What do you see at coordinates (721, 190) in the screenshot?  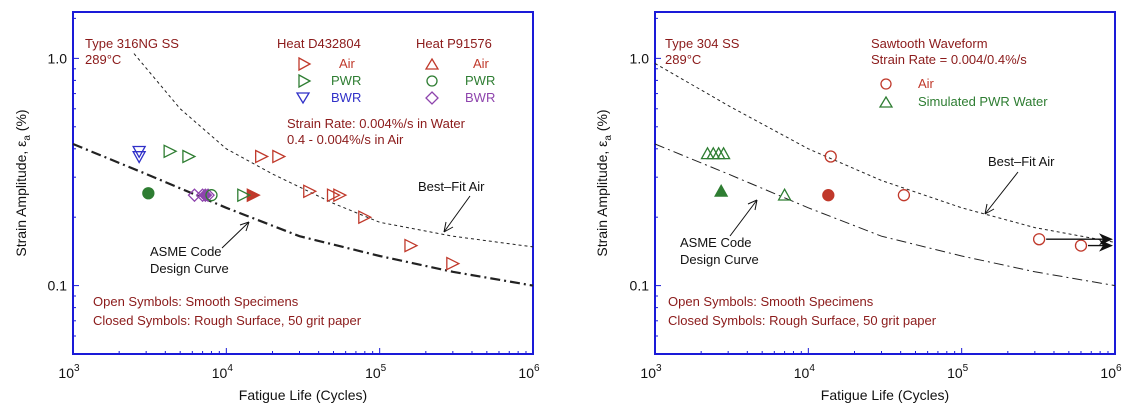 I see `data-point-simulated-pwr-water-rough` at bounding box center [721, 190].